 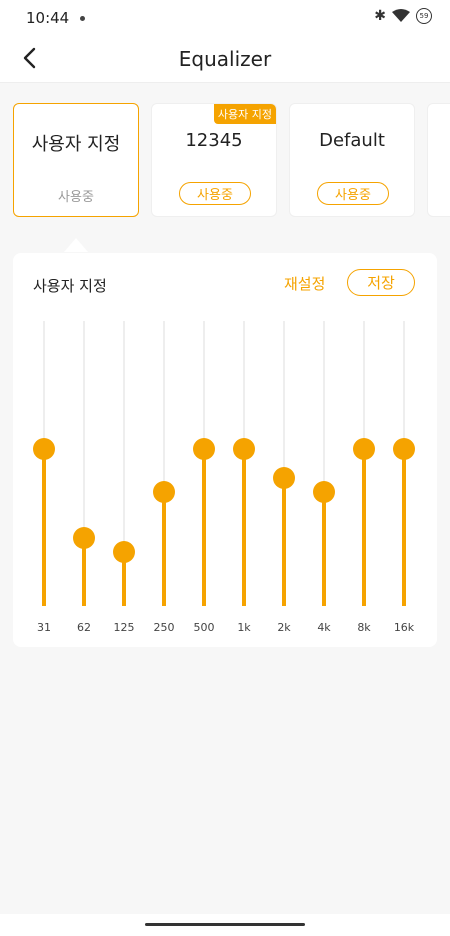 What do you see at coordinates (404, 627) in the screenshot?
I see `frequency-label: 16k` at bounding box center [404, 627].